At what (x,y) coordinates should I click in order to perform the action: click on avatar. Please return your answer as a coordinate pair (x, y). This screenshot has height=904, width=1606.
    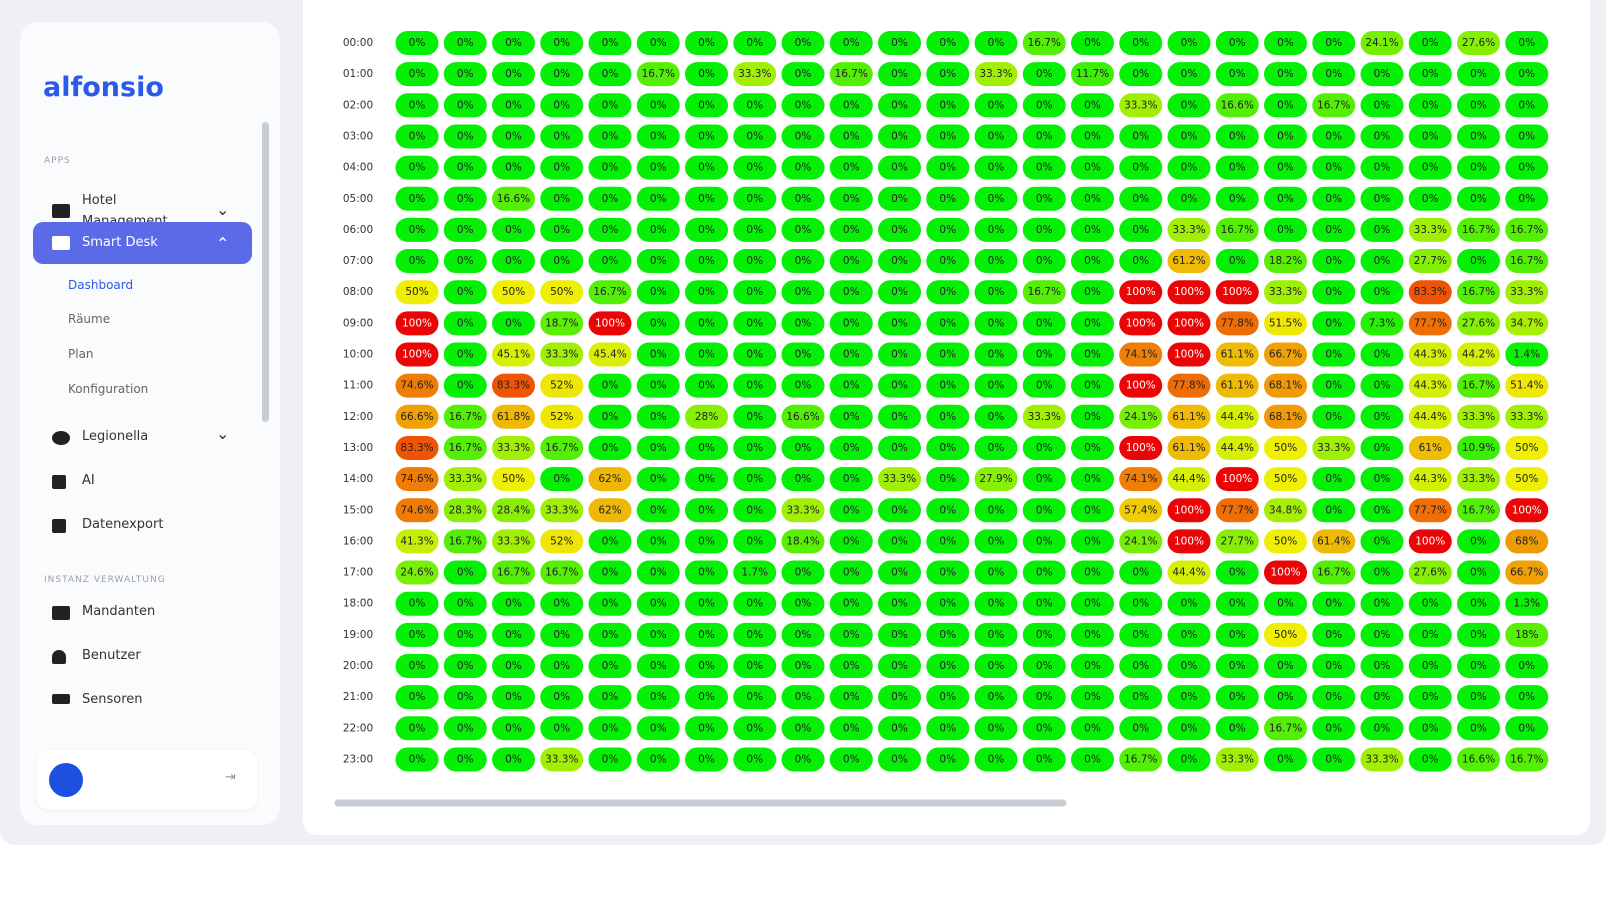
    Looking at the image, I should click on (66, 780).